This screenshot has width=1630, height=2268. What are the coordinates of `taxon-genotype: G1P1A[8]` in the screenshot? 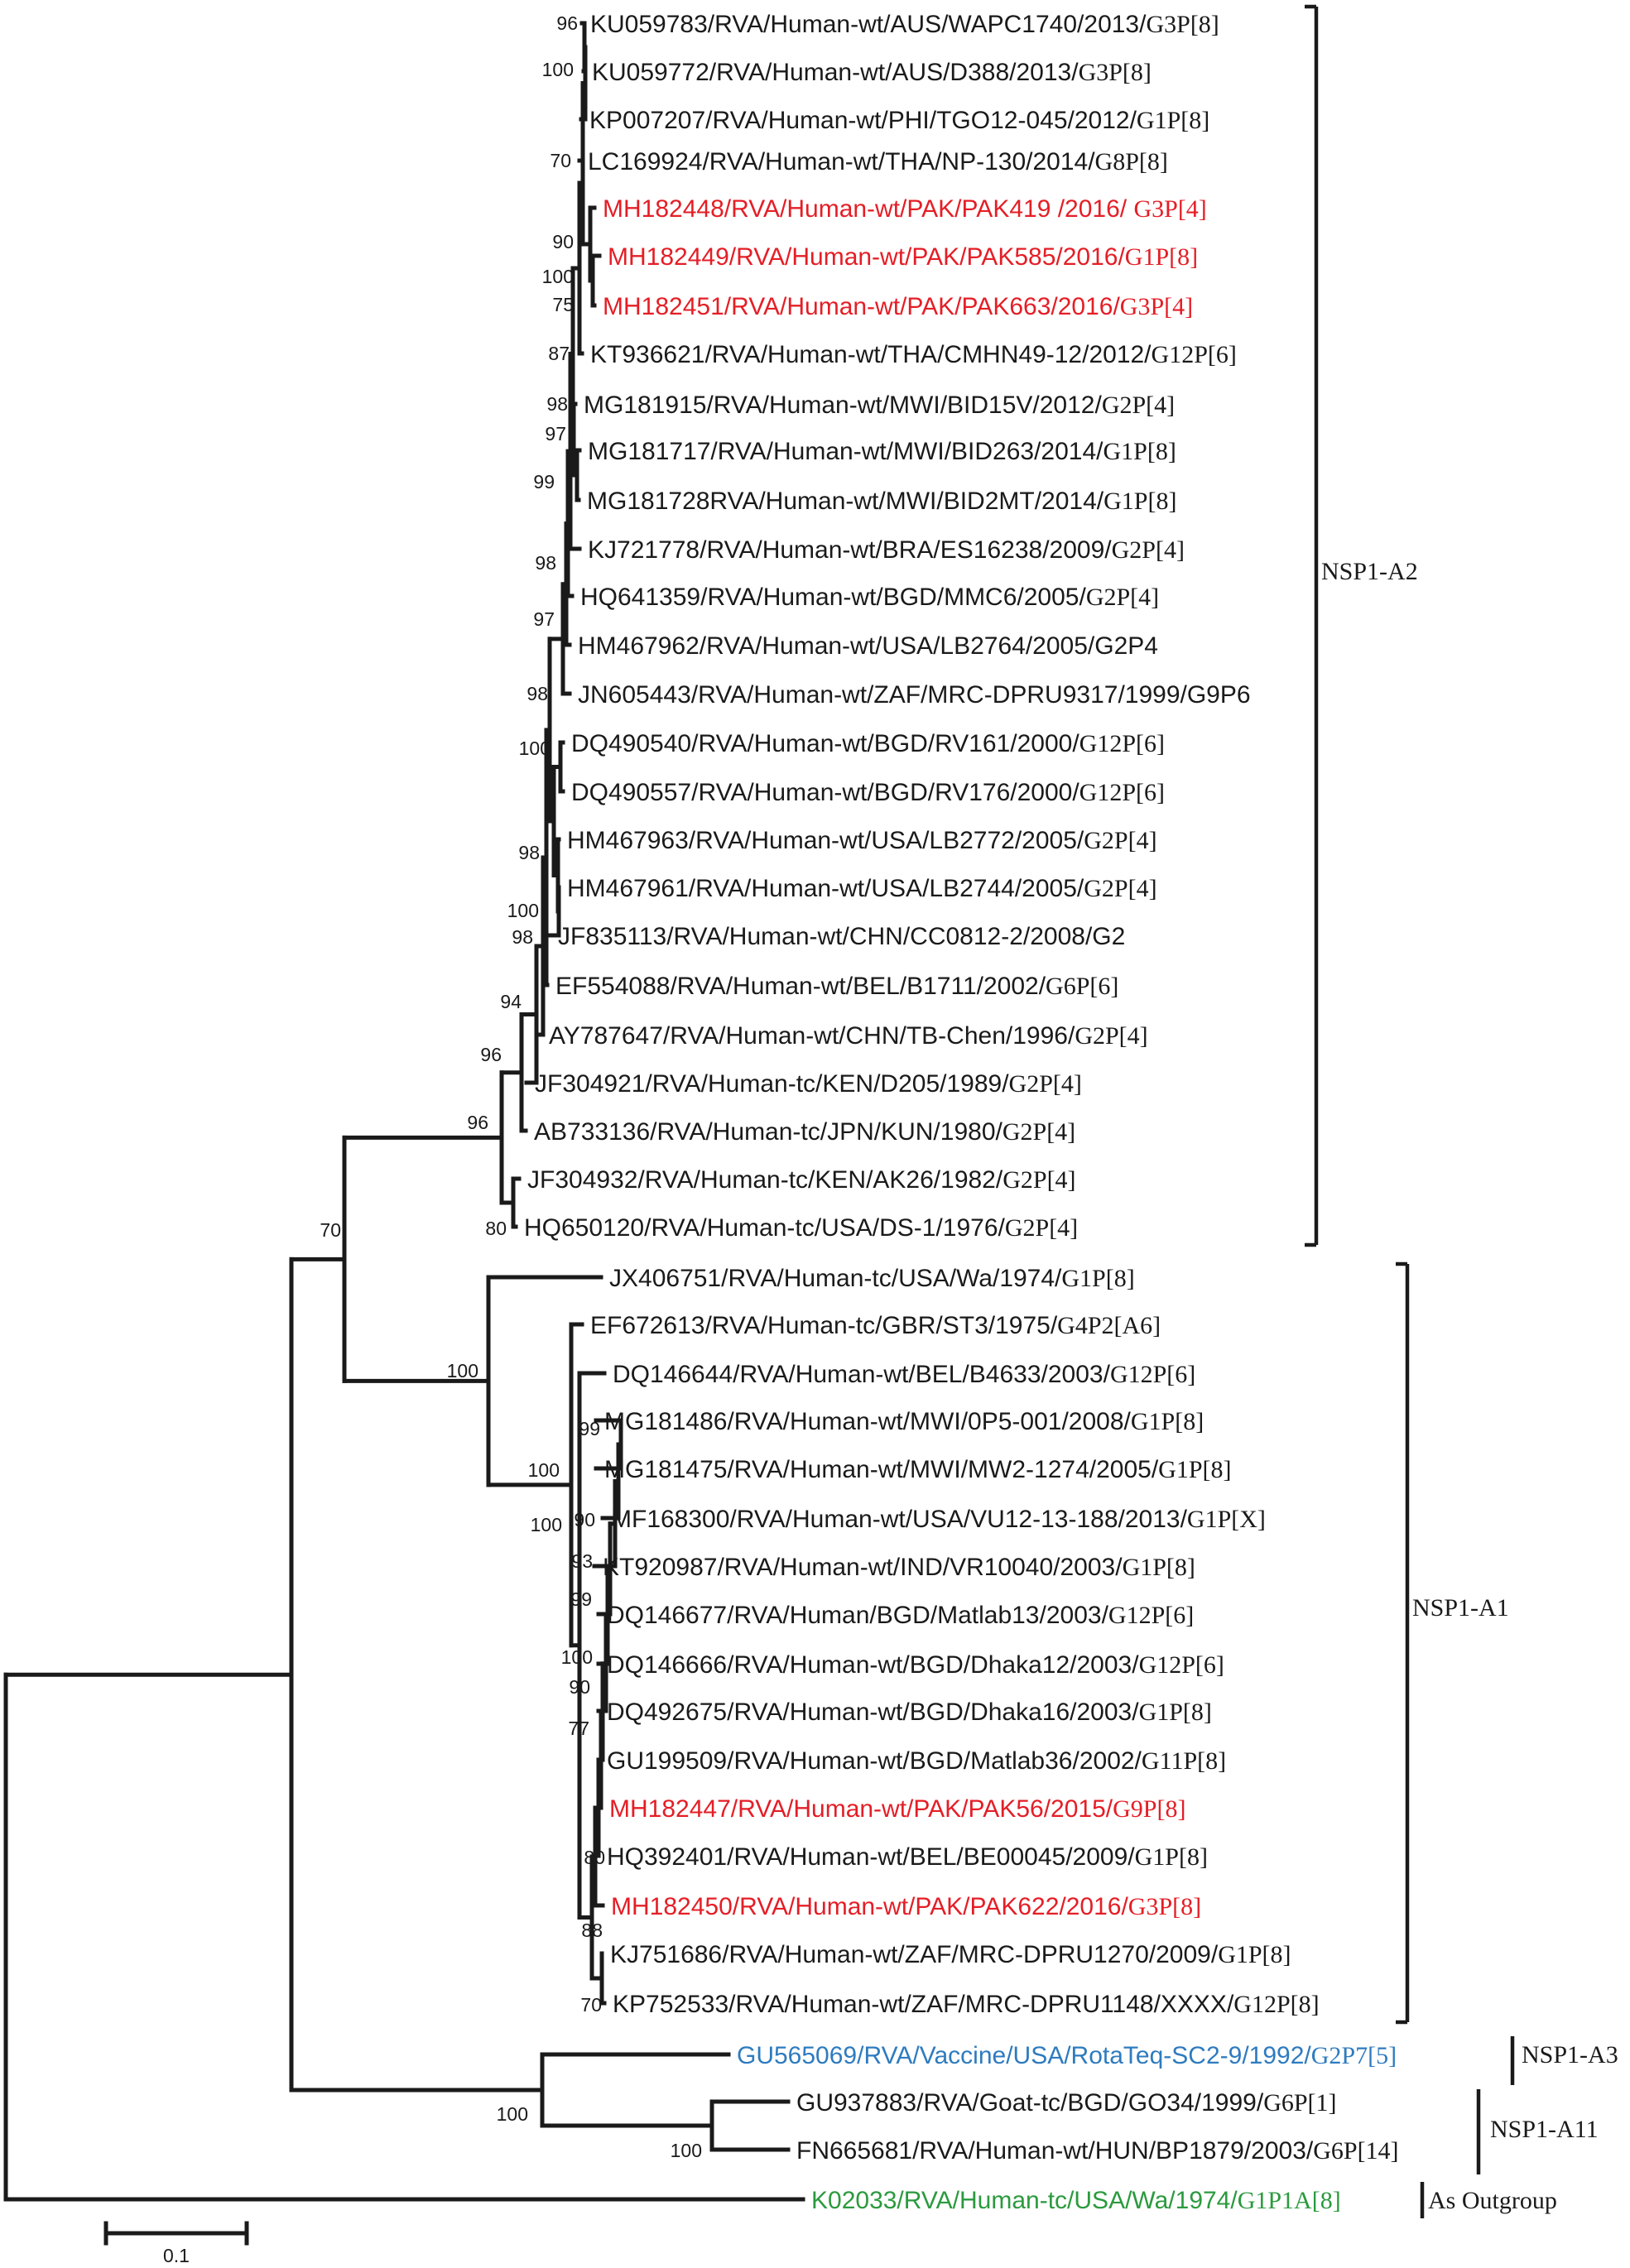 It's located at (1289, 2200).